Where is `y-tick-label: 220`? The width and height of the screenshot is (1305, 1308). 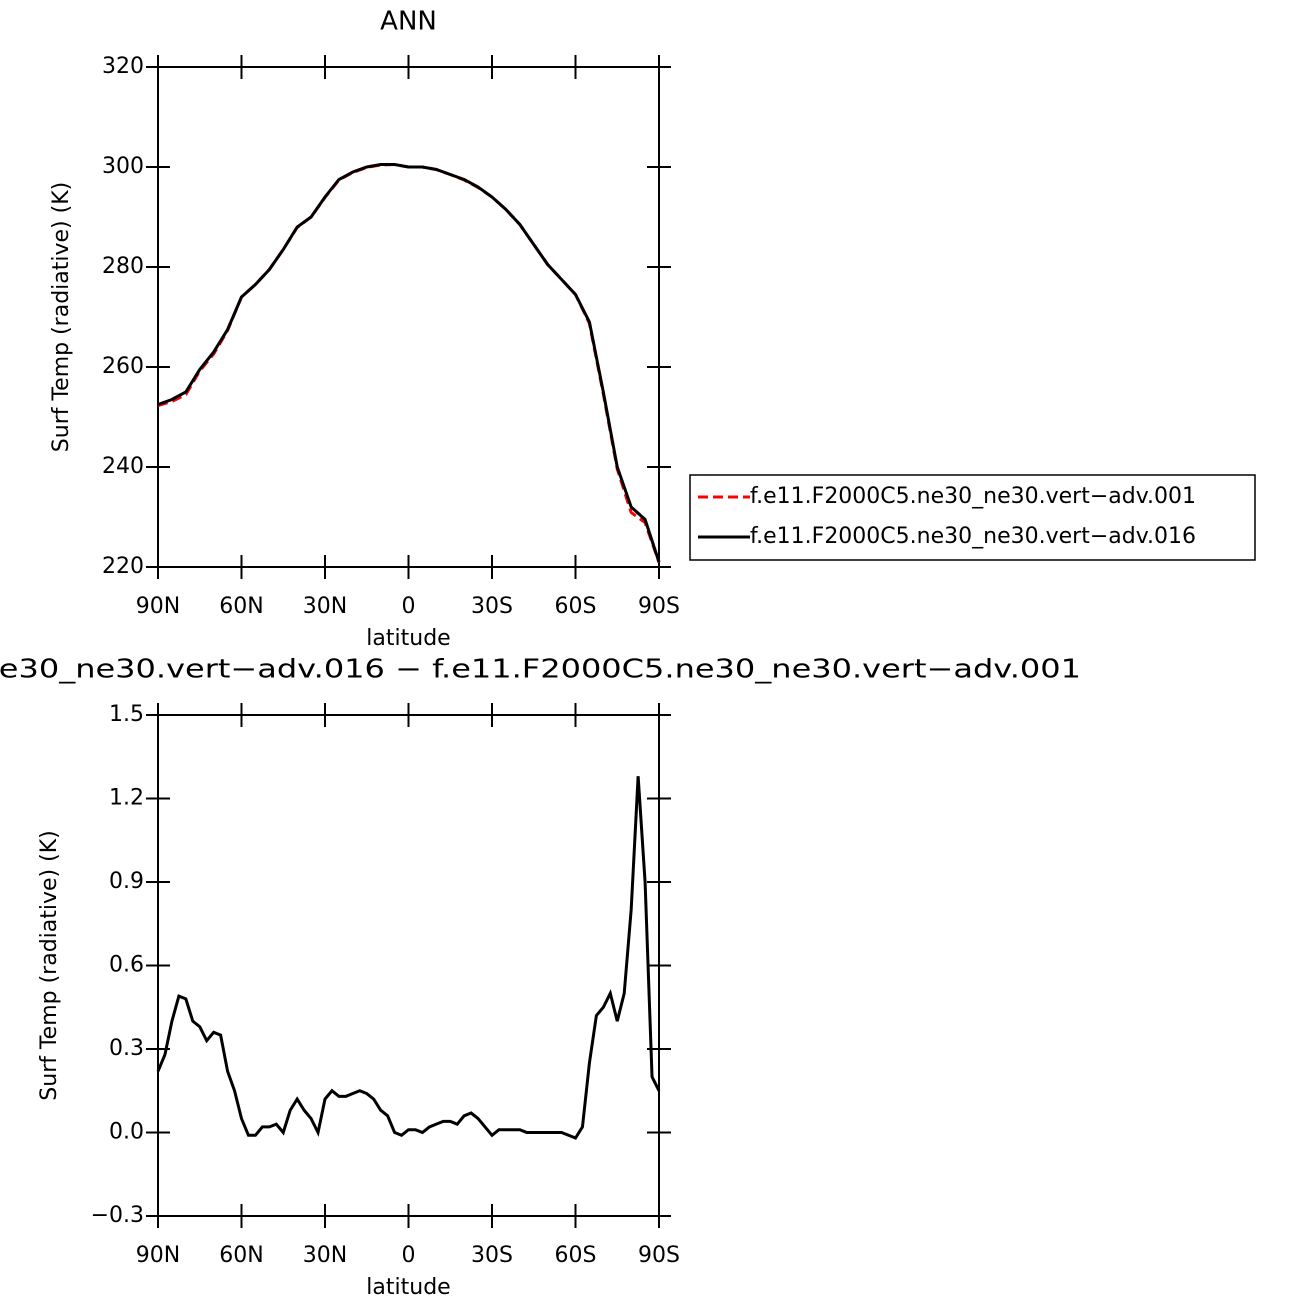 y-tick-label: 220 is located at coordinates (123, 566).